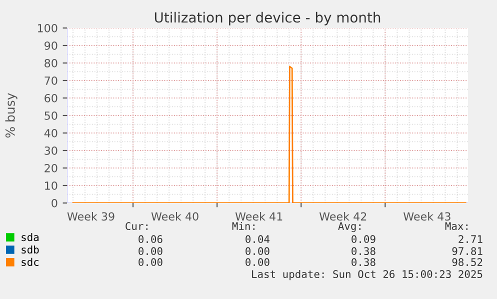 This screenshot has height=299, width=497. I want to click on y-tick-label: 30, so click(51, 150).